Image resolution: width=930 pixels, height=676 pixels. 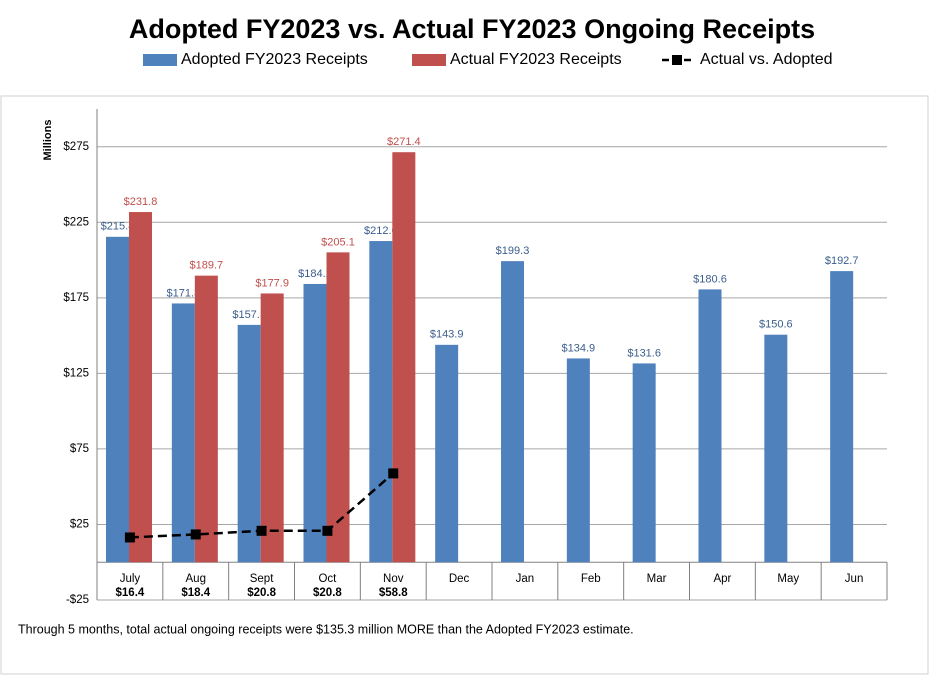 I want to click on value-label: $192.7, so click(x=842, y=261).